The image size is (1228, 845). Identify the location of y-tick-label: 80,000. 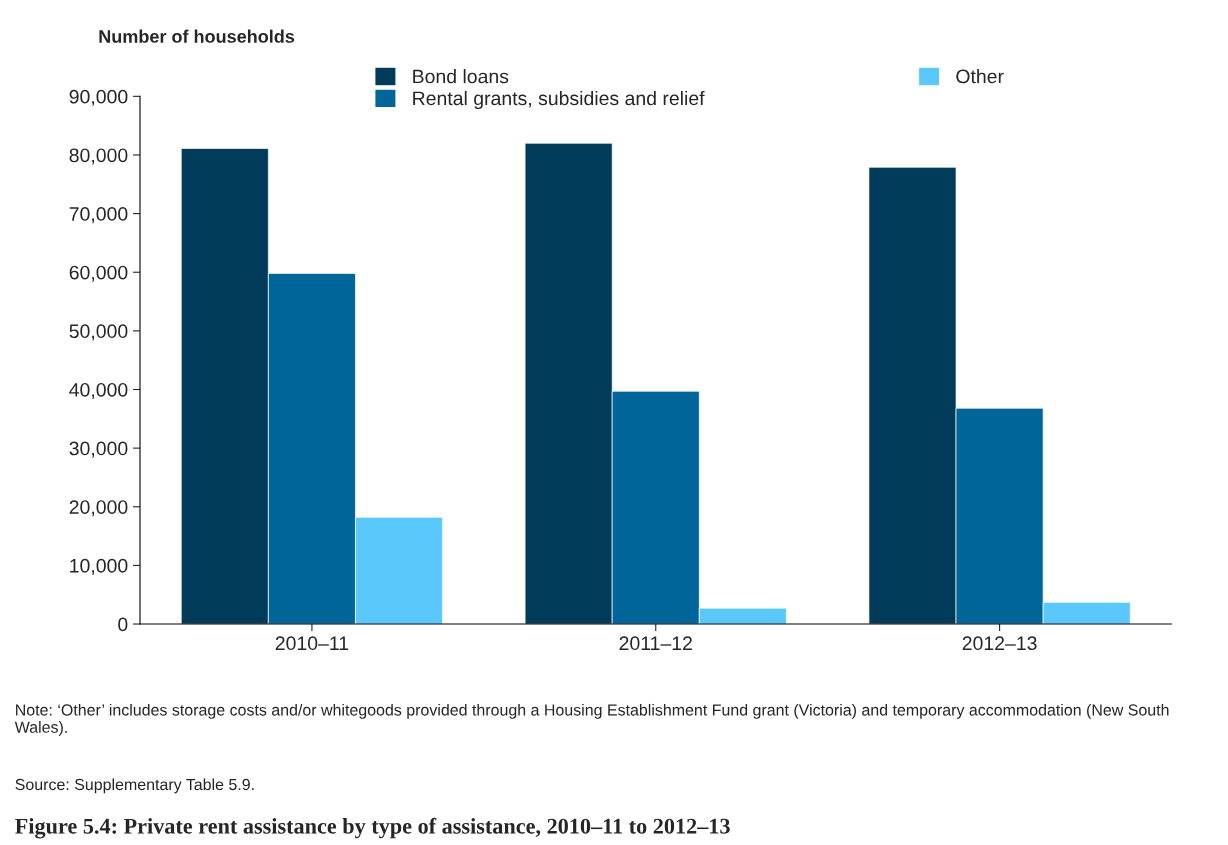
(98, 156).